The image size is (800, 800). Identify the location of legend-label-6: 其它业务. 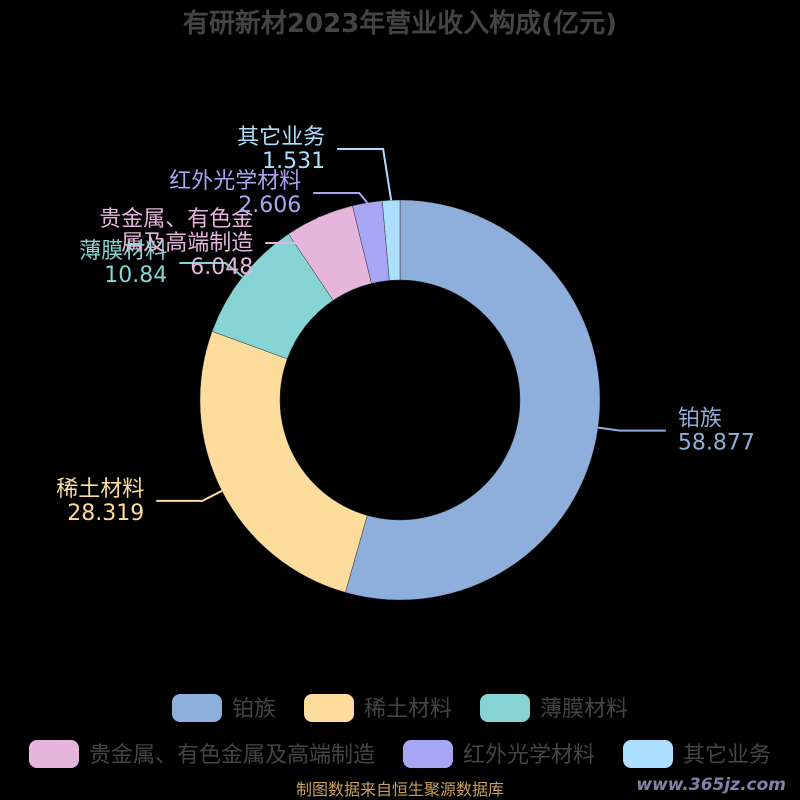
(727, 755).